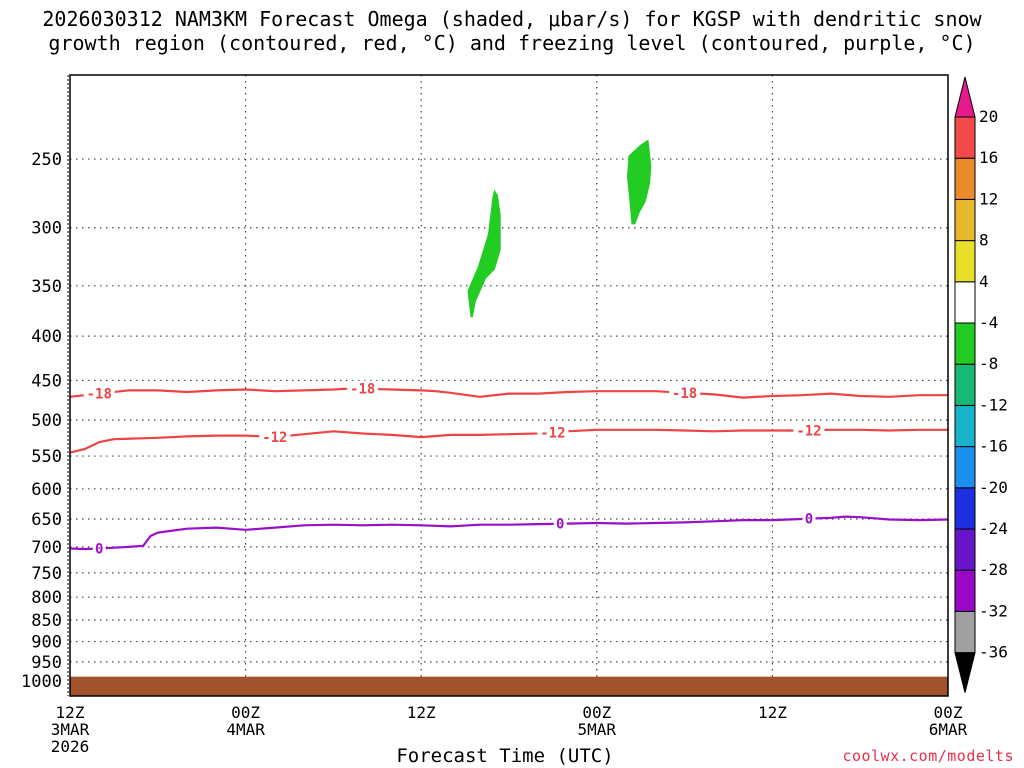 The image size is (1024, 768). Describe the element at coordinates (965, 97) in the screenshot. I see `colorbar-bin-top` at that location.